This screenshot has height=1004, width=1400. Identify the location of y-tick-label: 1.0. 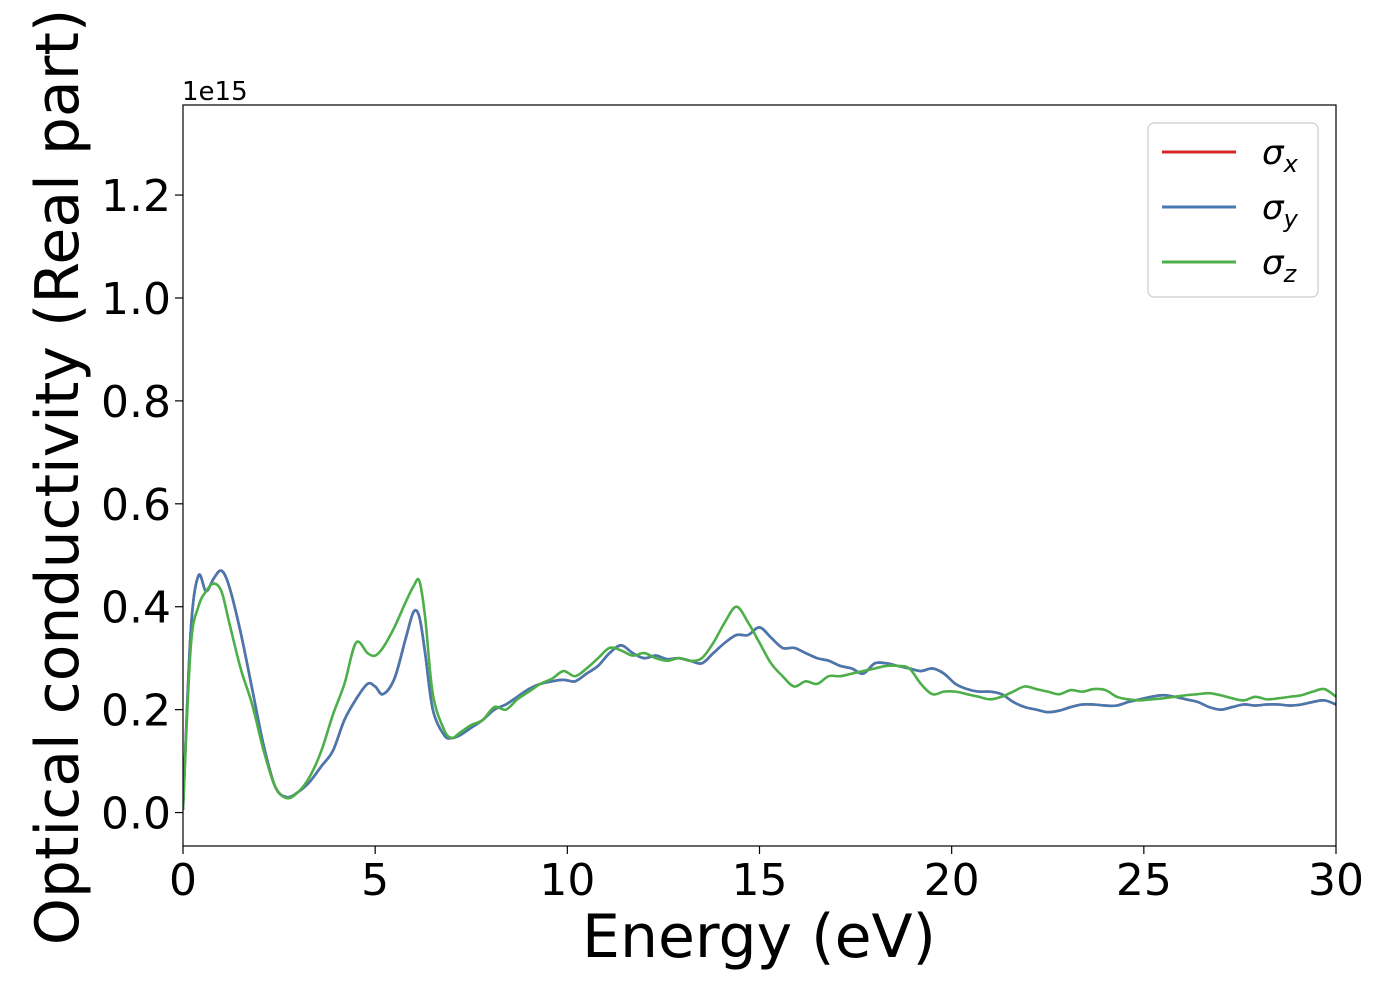
(136, 299).